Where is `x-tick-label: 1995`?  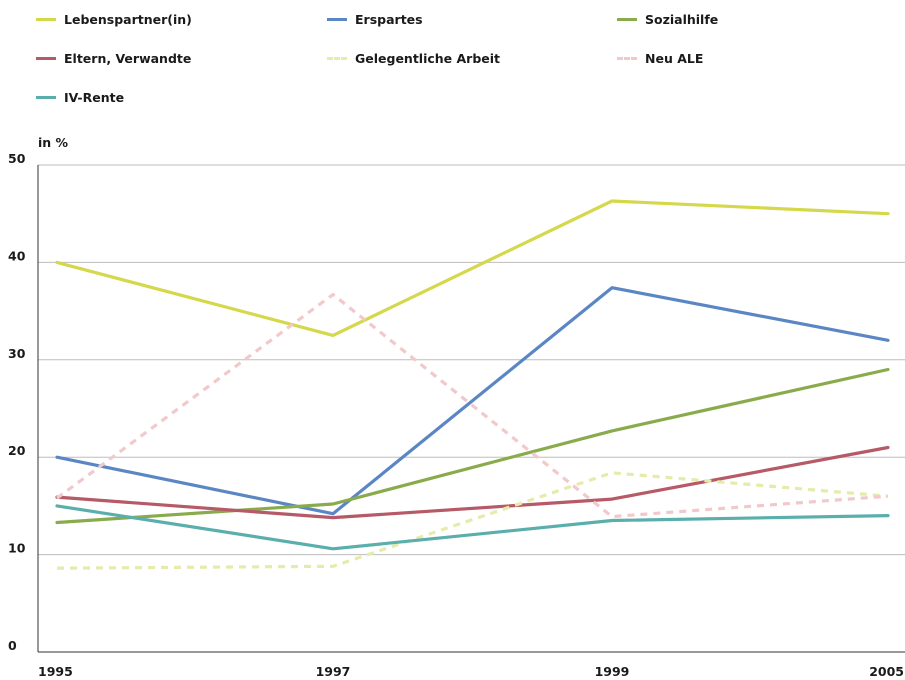
x-tick-label: 1995 is located at coordinates (55, 671).